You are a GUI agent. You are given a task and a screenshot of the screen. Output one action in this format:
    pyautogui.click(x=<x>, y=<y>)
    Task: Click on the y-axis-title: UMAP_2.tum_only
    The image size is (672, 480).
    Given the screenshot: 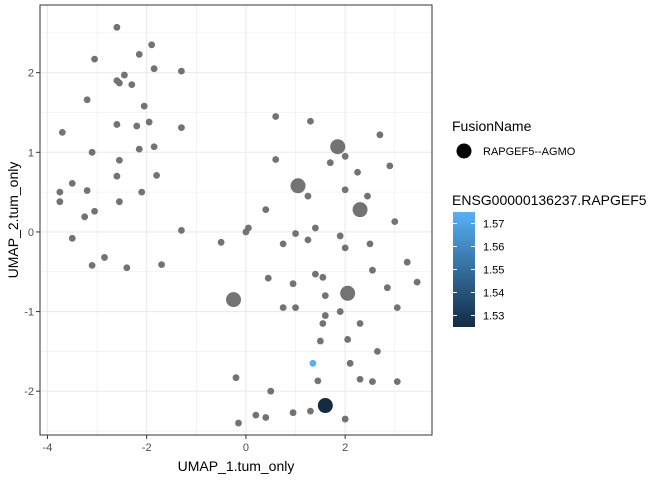 What is the action you would take?
    pyautogui.click(x=13, y=220)
    